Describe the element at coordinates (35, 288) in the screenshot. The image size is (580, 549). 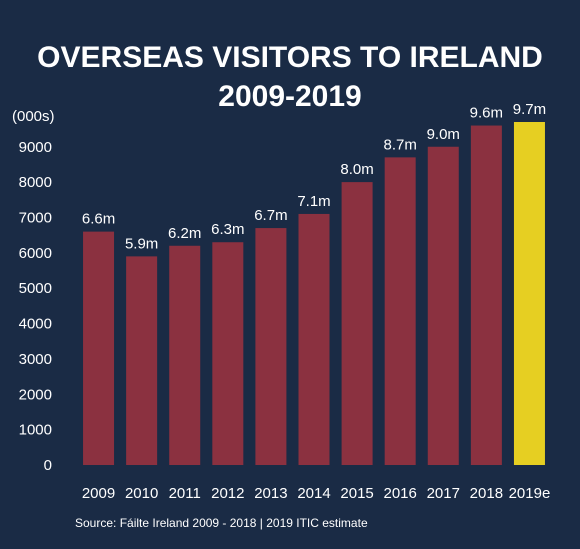
I see `y-tick-label: 5000` at that location.